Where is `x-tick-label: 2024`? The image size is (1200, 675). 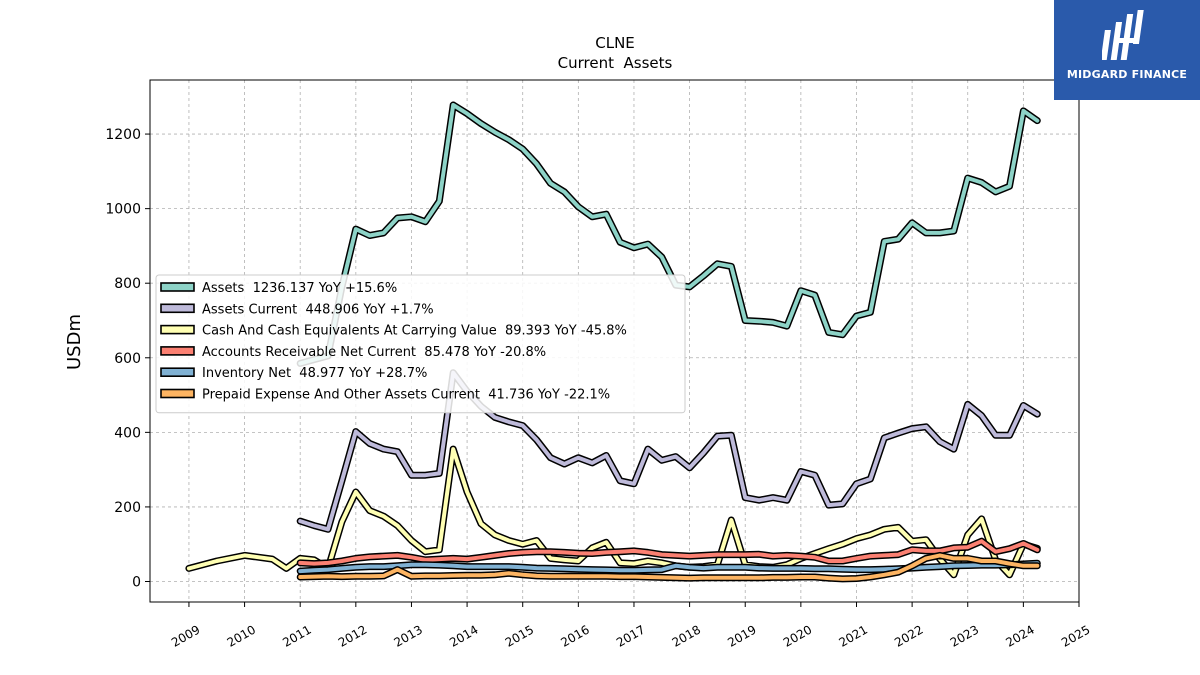
x-tick-label: 2024 is located at coordinates (1019, 635).